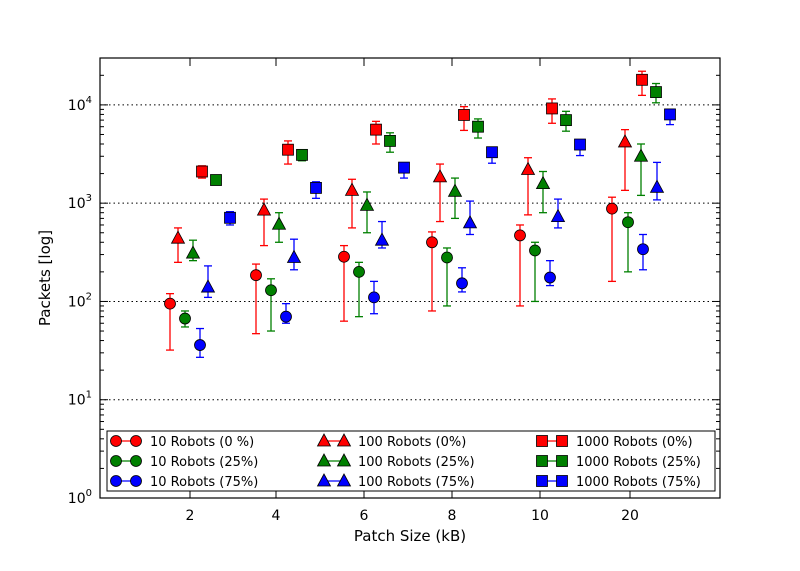 The width and height of the screenshot is (800, 571). Describe the element at coordinates (452, 516) in the screenshot. I see `x-tick-label: 8` at that location.